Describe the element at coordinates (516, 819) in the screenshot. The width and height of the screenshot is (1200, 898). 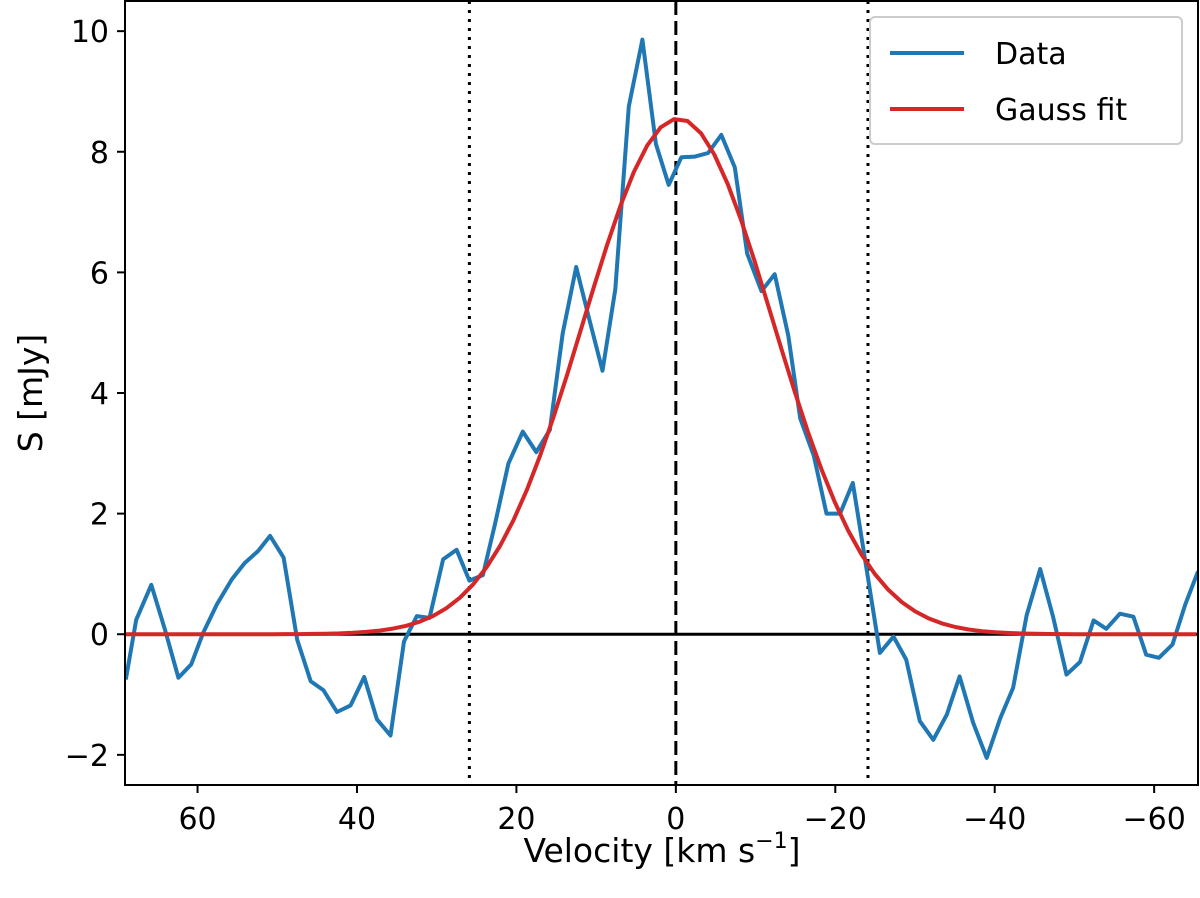
I see `x-tick-label: 20` at that location.